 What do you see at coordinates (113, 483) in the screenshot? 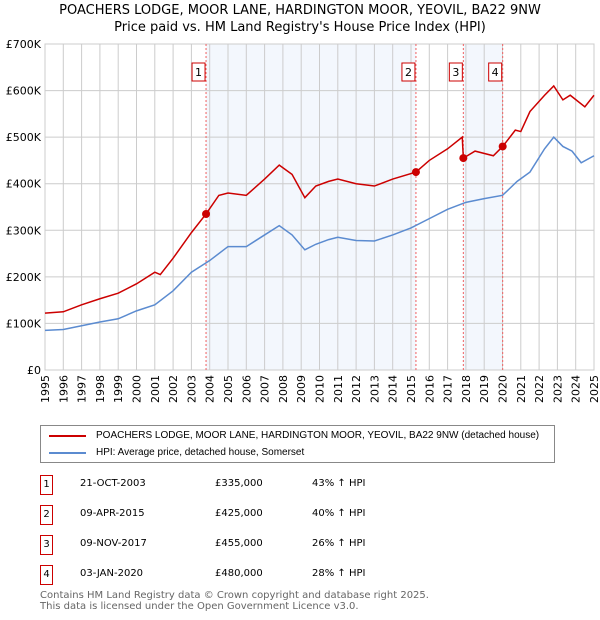
I see `sale-date: 21-OCT-2003` at bounding box center [113, 483].